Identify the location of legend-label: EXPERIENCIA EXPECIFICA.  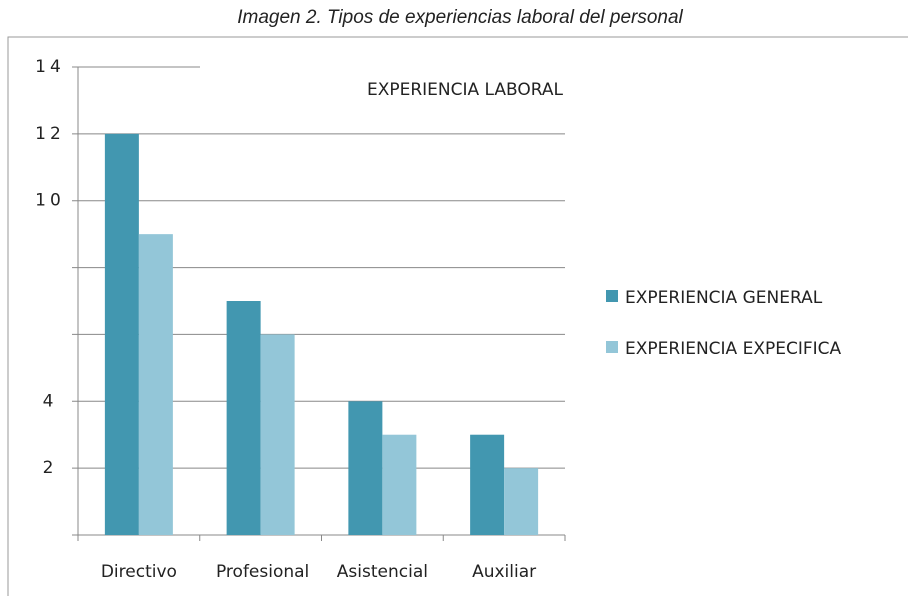
(733, 349).